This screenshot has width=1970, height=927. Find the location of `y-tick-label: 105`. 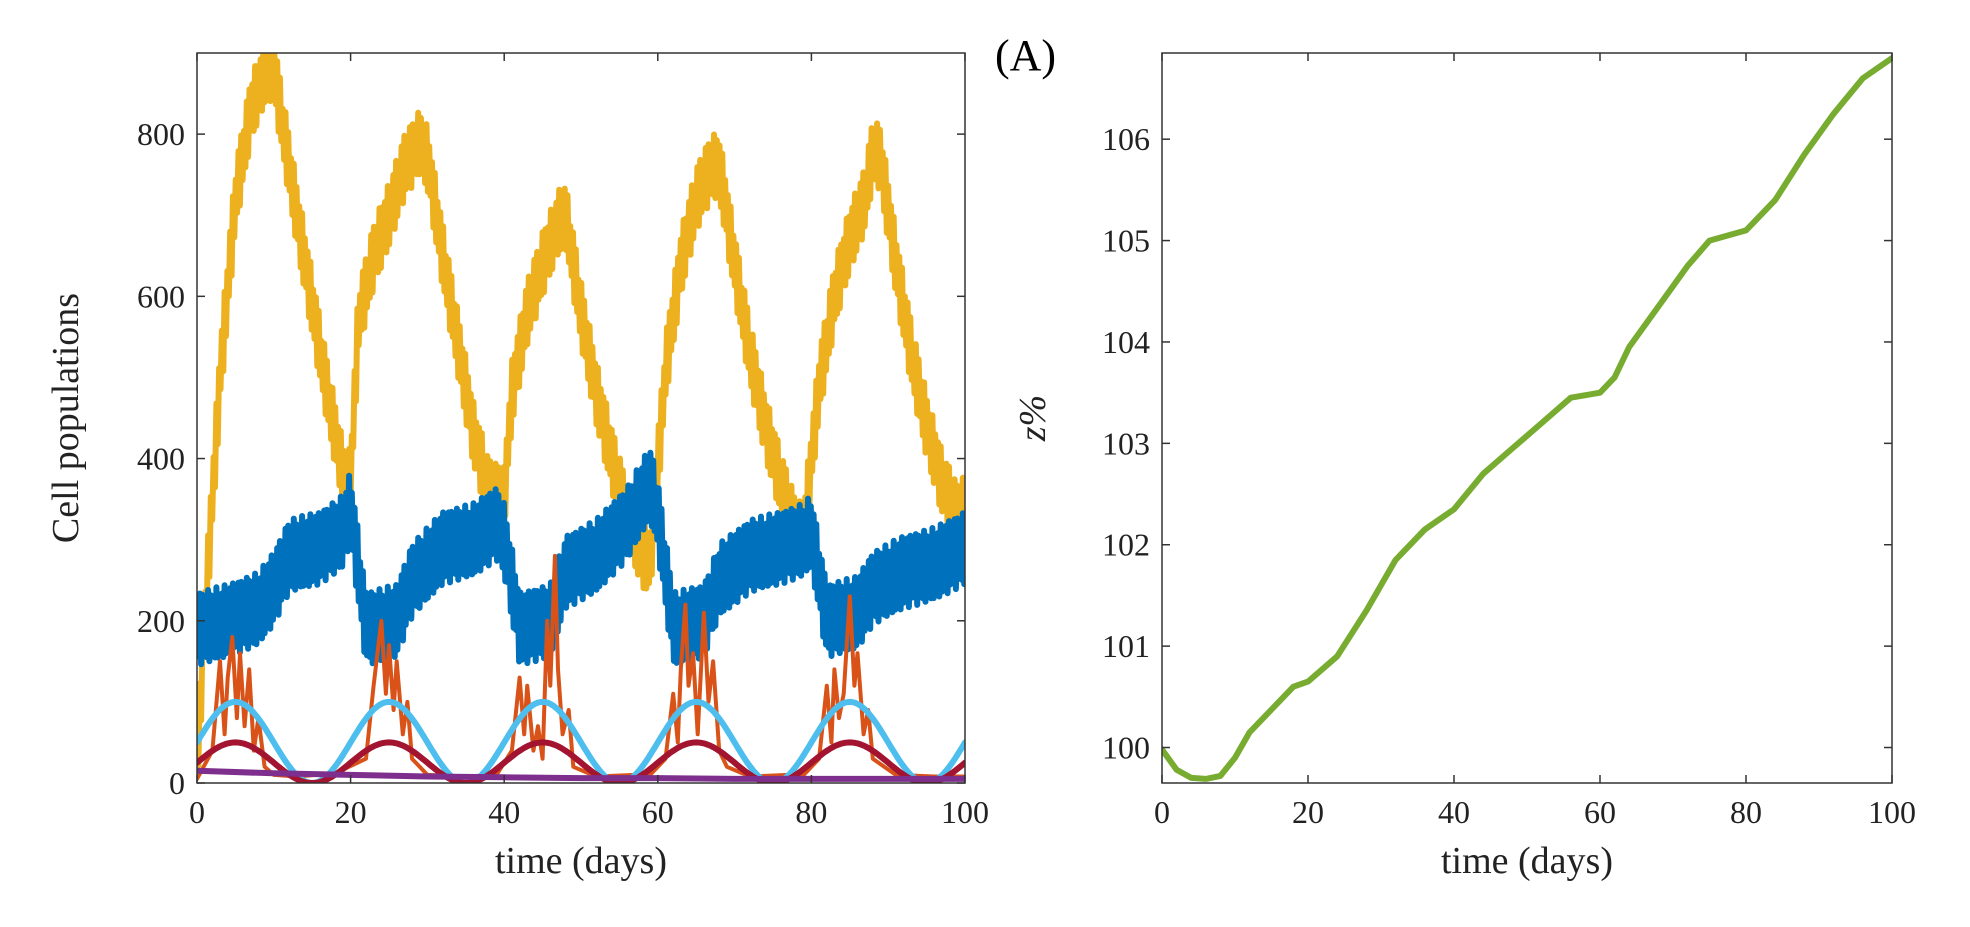

y-tick-label: 105 is located at coordinates (1126, 241).